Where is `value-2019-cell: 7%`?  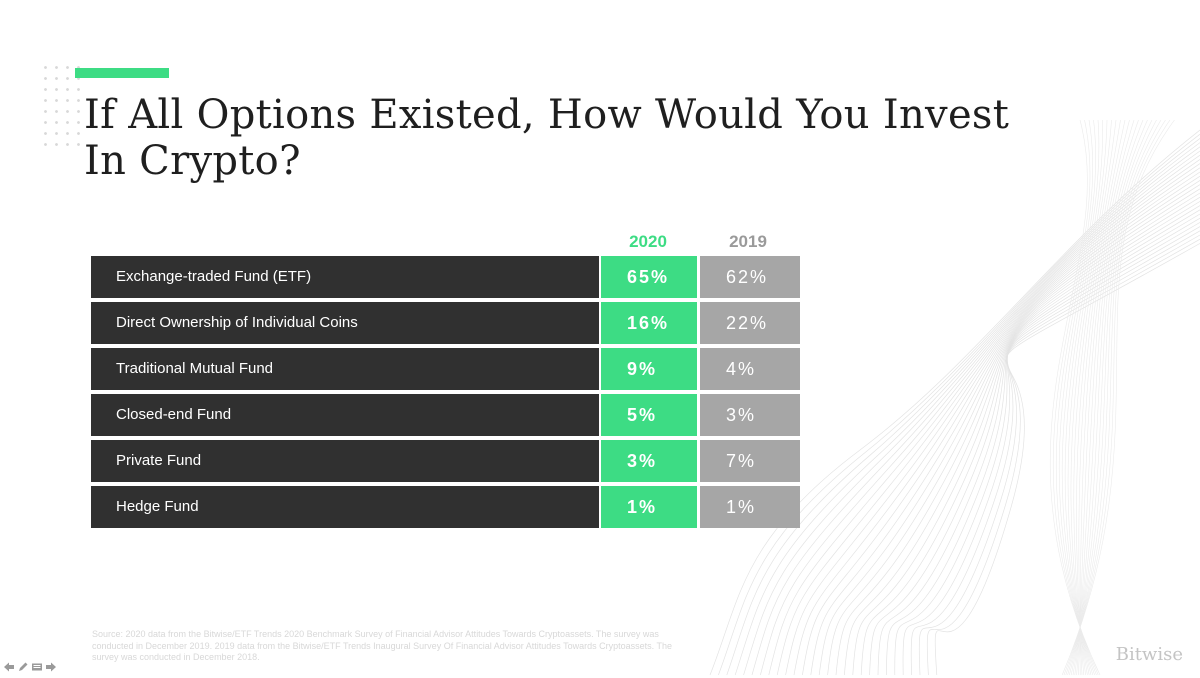
value-2019-cell: 7% is located at coordinates (750, 461).